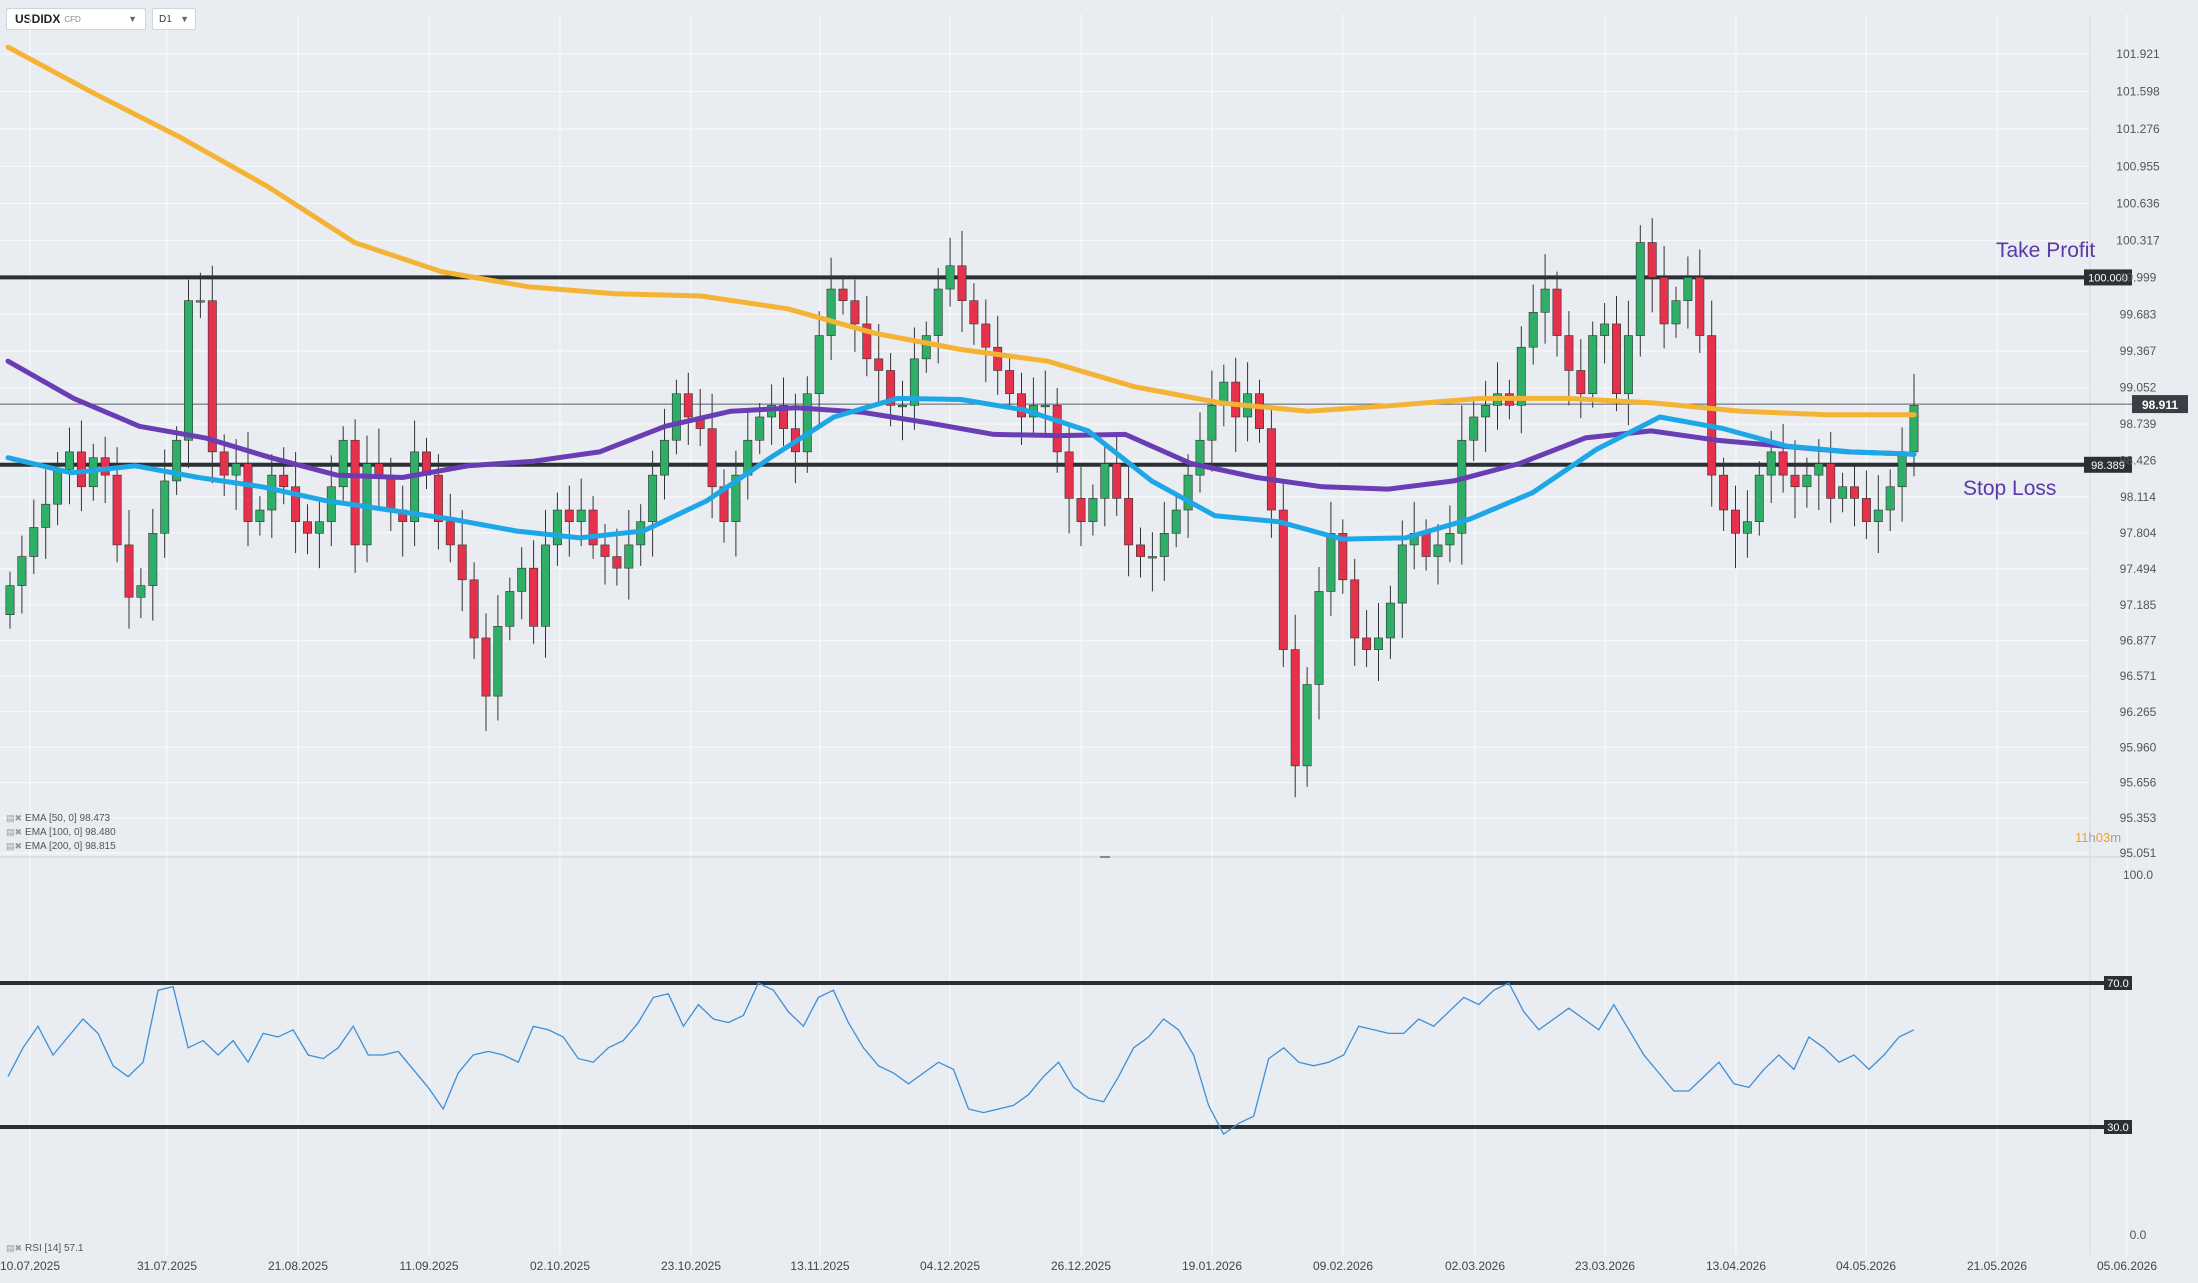 The width and height of the screenshot is (2198, 1283). I want to click on rsi-legend: ▤✖ RSI [14] 57.1, so click(45, 1248).